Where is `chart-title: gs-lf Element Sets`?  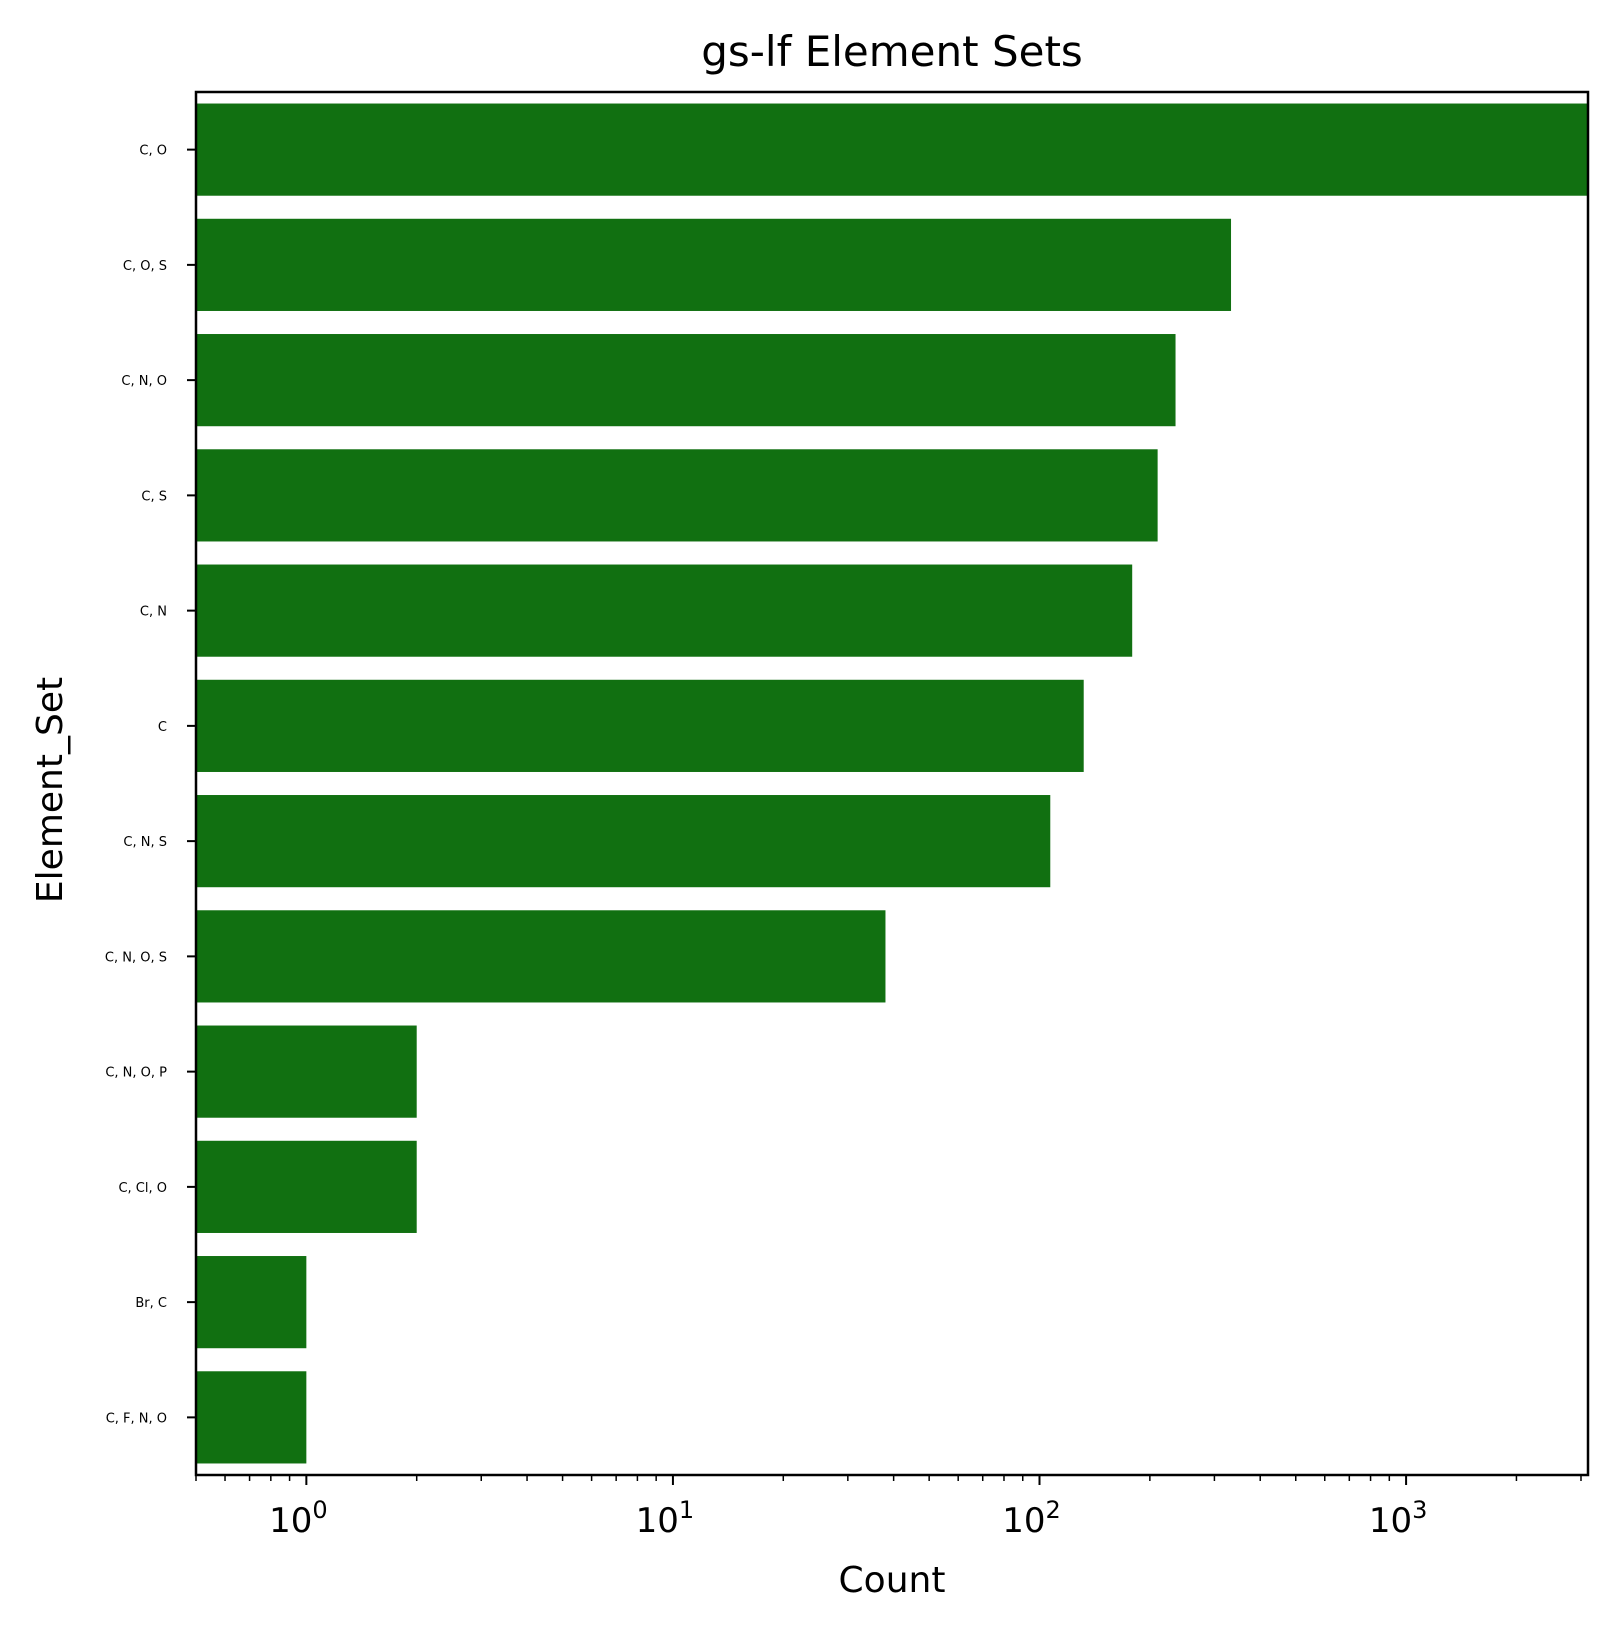 chart-title: gs-lf Element Sets is located at coordinates (892, 51).